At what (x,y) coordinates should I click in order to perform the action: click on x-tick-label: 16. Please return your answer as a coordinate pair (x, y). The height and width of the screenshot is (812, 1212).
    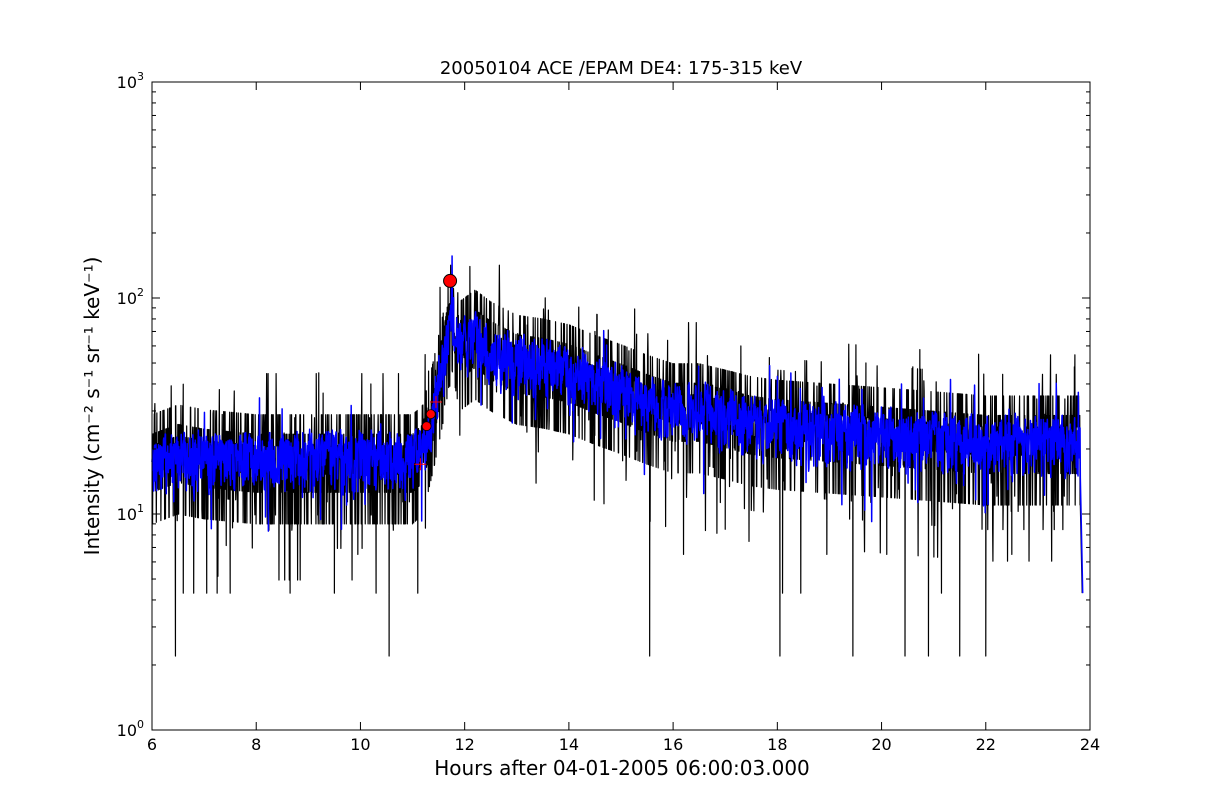
    Looking at the image, I should click on (673, 744).